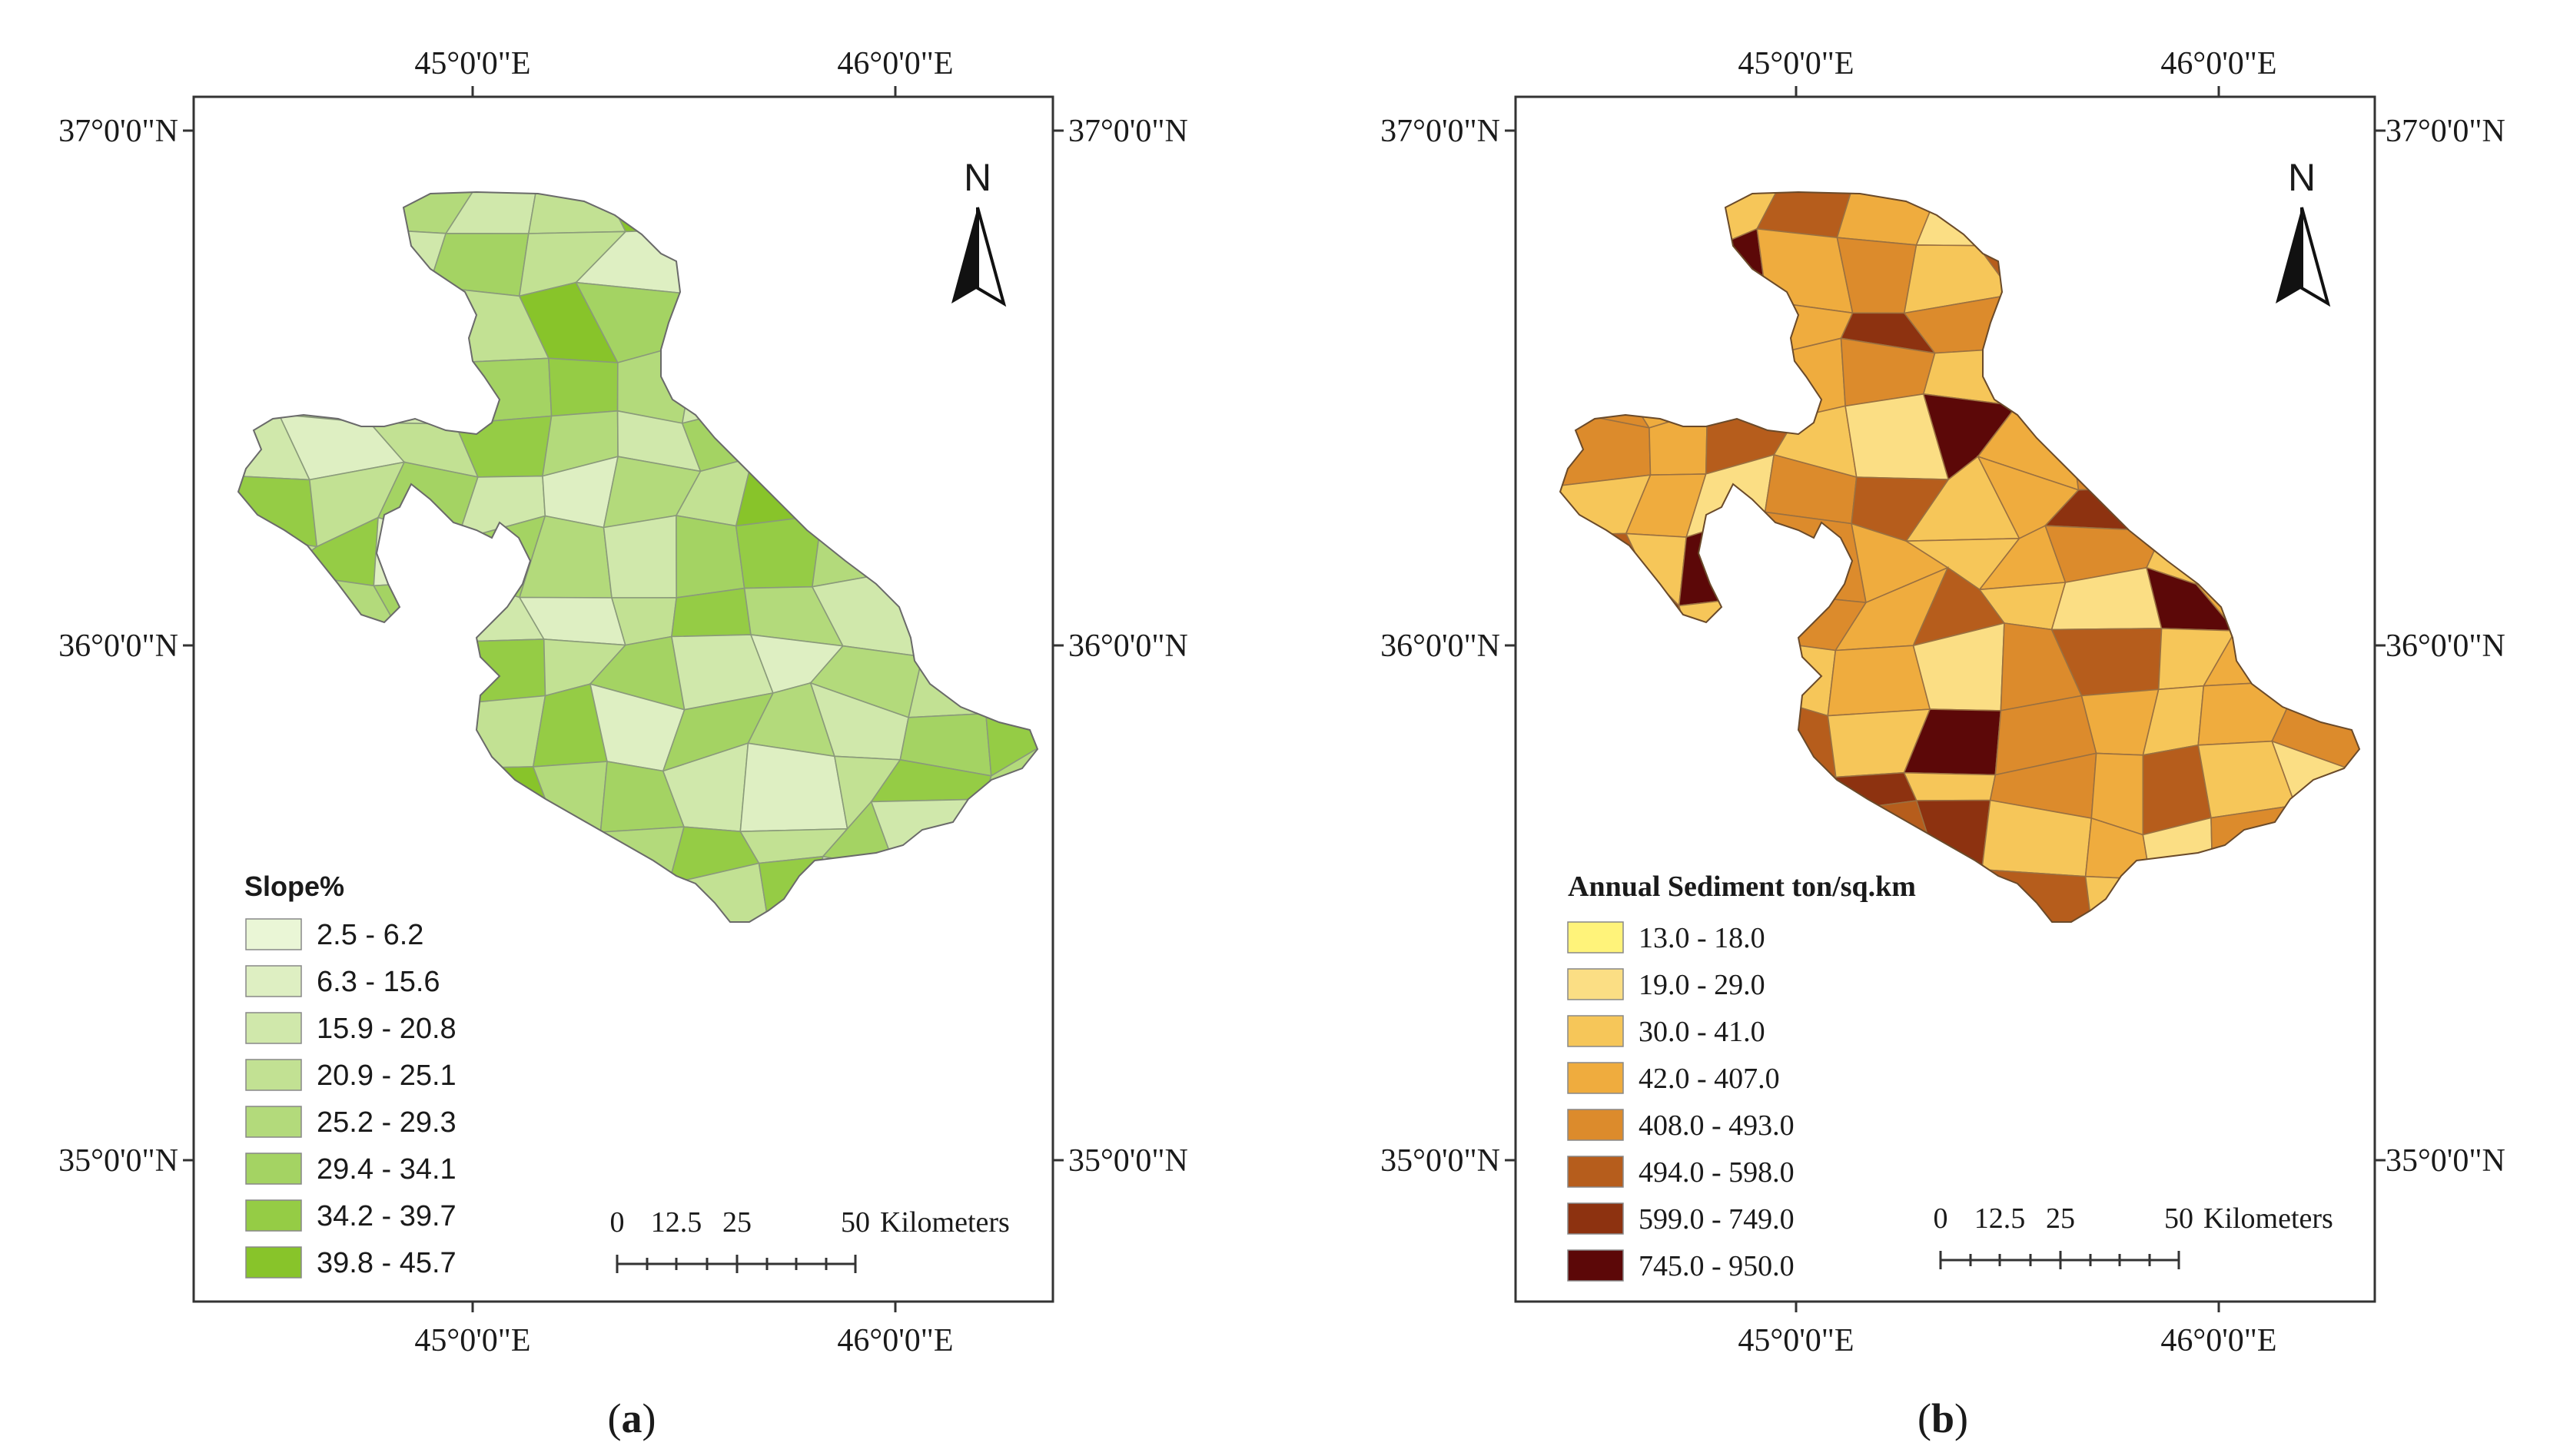 This screenshot has height=1456, width=2560. I want to click on legend-label: 2.5 - 6.2, so click(370, 935).